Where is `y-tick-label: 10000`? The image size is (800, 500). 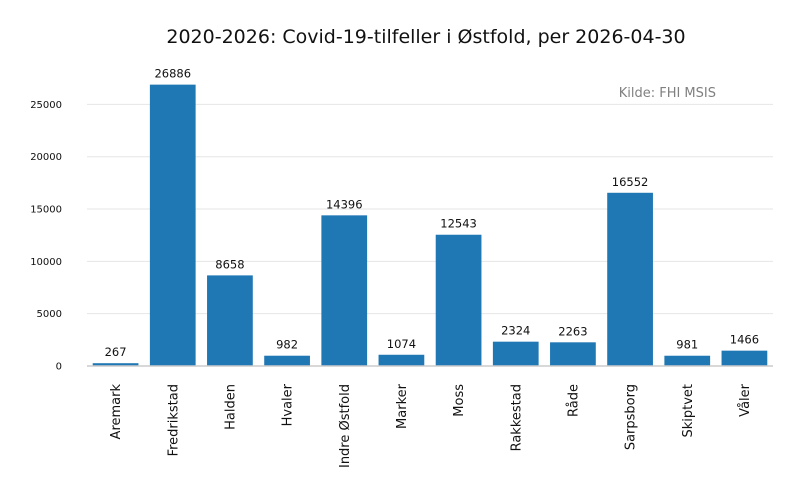
y-tick-label: 10000 is located at coordinates (46, 262).